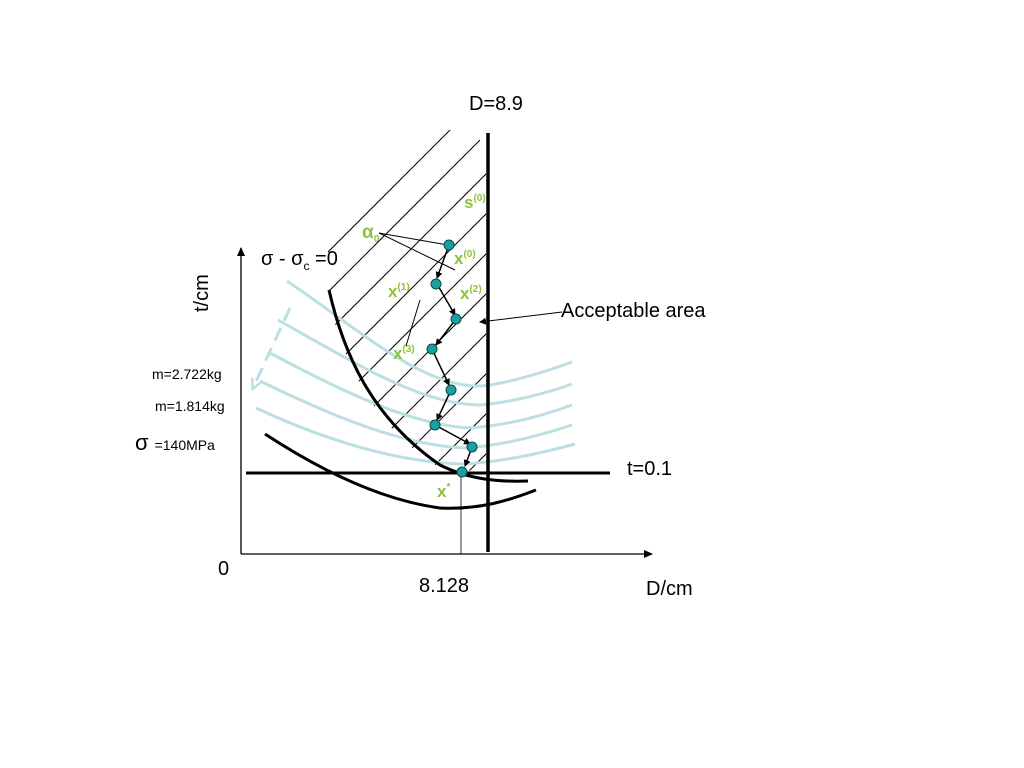  Describe the element at coordinates (633, 311) in the screenshot. I see `label-acceptable-area: Acceptable area` at that location.